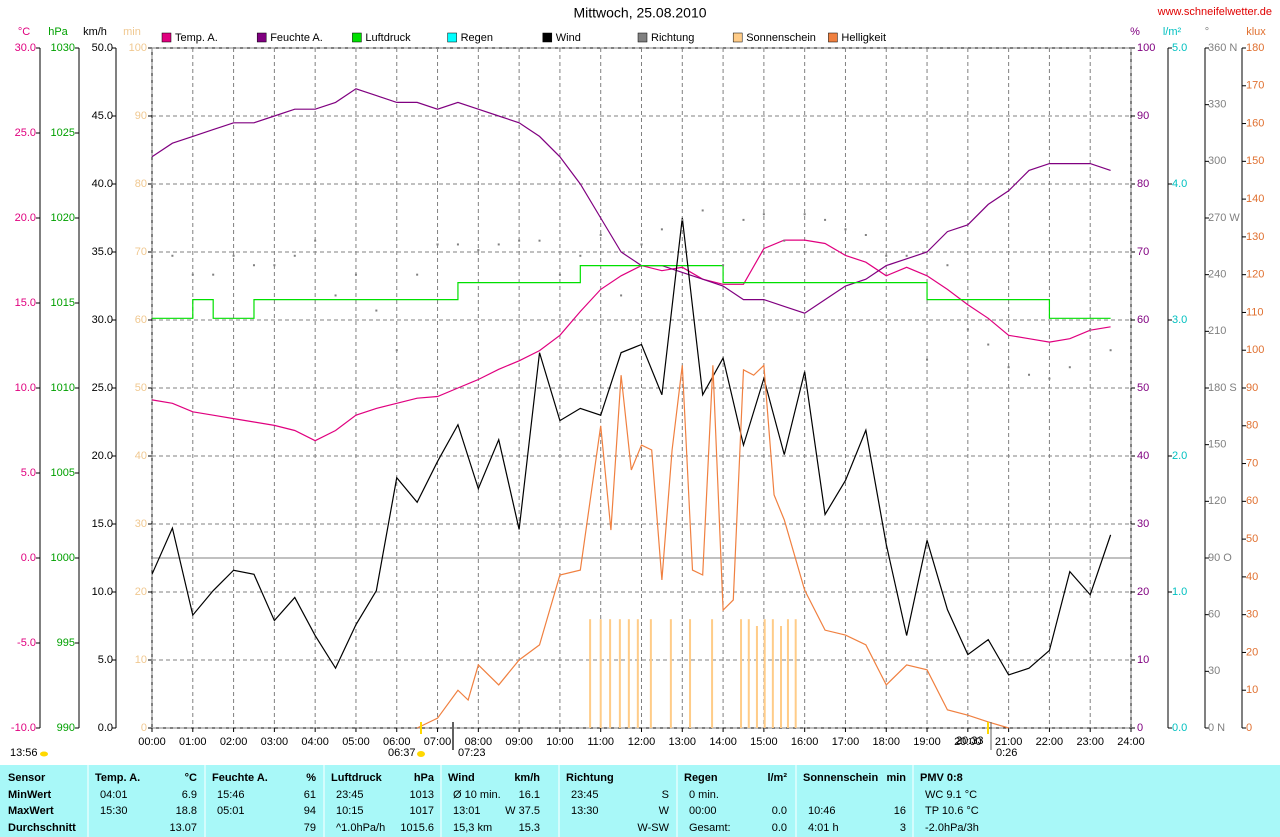 The height and width of the screenshot is (837, 1280). I want to click on table-cell: 79, so click(310, 828).